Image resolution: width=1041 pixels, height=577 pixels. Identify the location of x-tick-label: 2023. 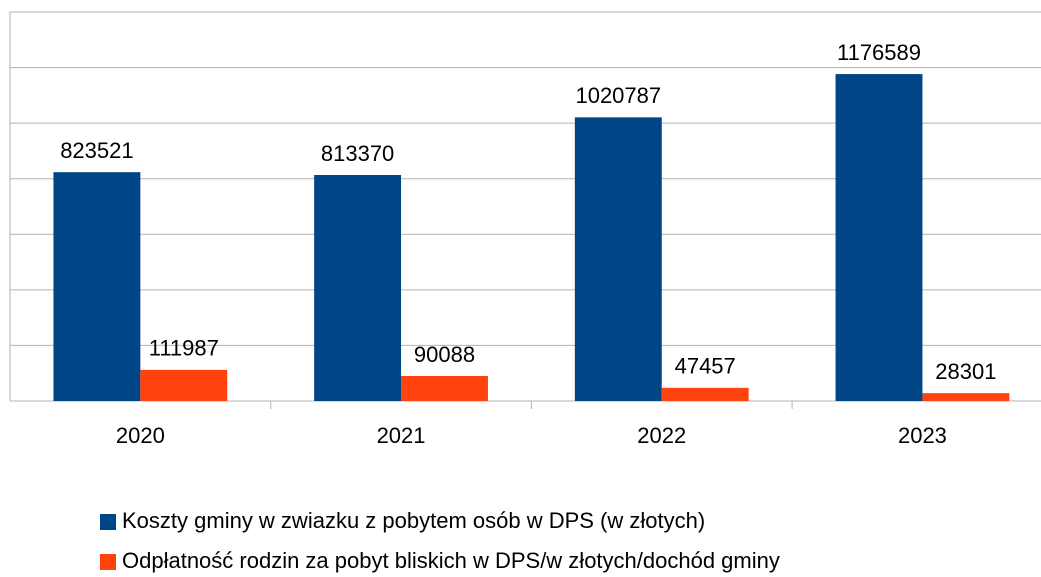
(922, 435).